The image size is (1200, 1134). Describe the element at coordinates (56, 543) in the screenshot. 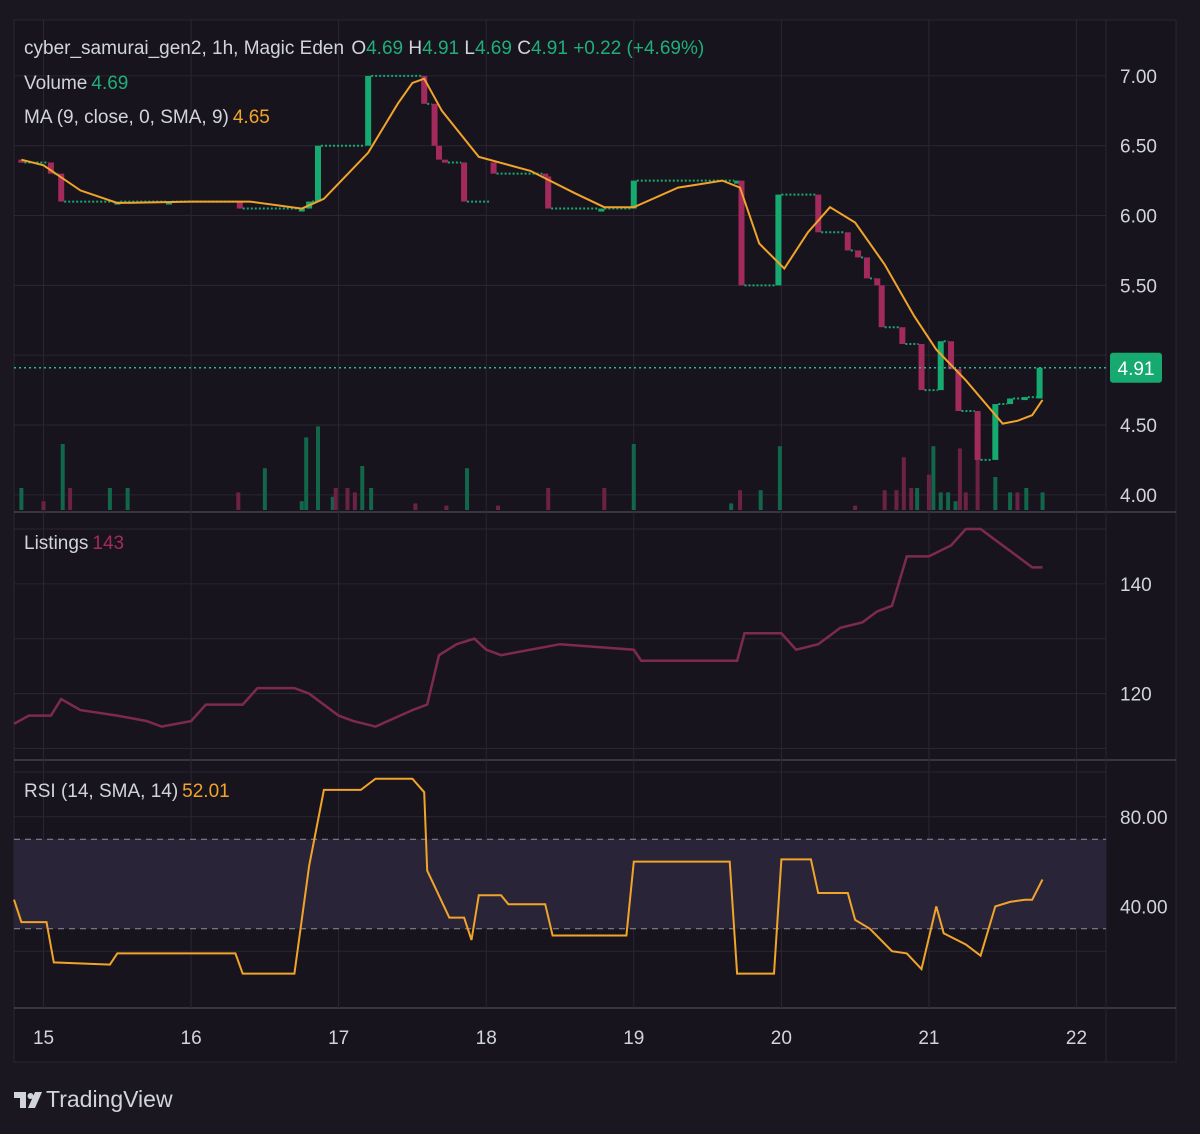

I see `listings-label: Listings` at that location.